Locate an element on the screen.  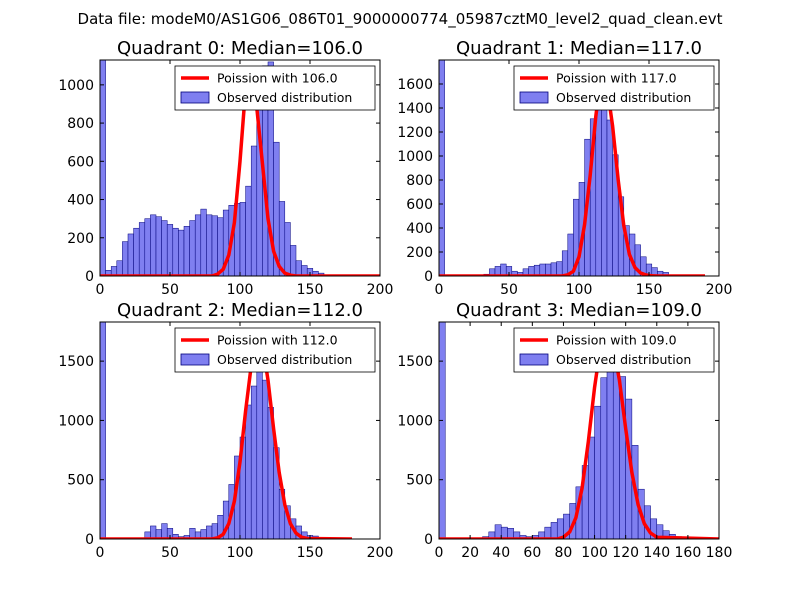
x-tick-label: 160 is located at coordinates (688, 553).